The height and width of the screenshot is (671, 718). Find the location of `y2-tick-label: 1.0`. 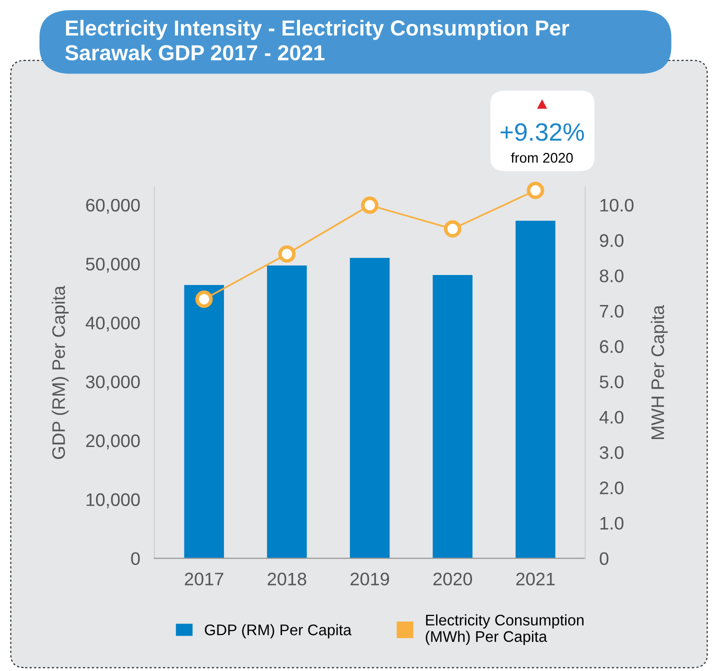

y2-tick-label: 1.0 is located at coordinates (612, 523).